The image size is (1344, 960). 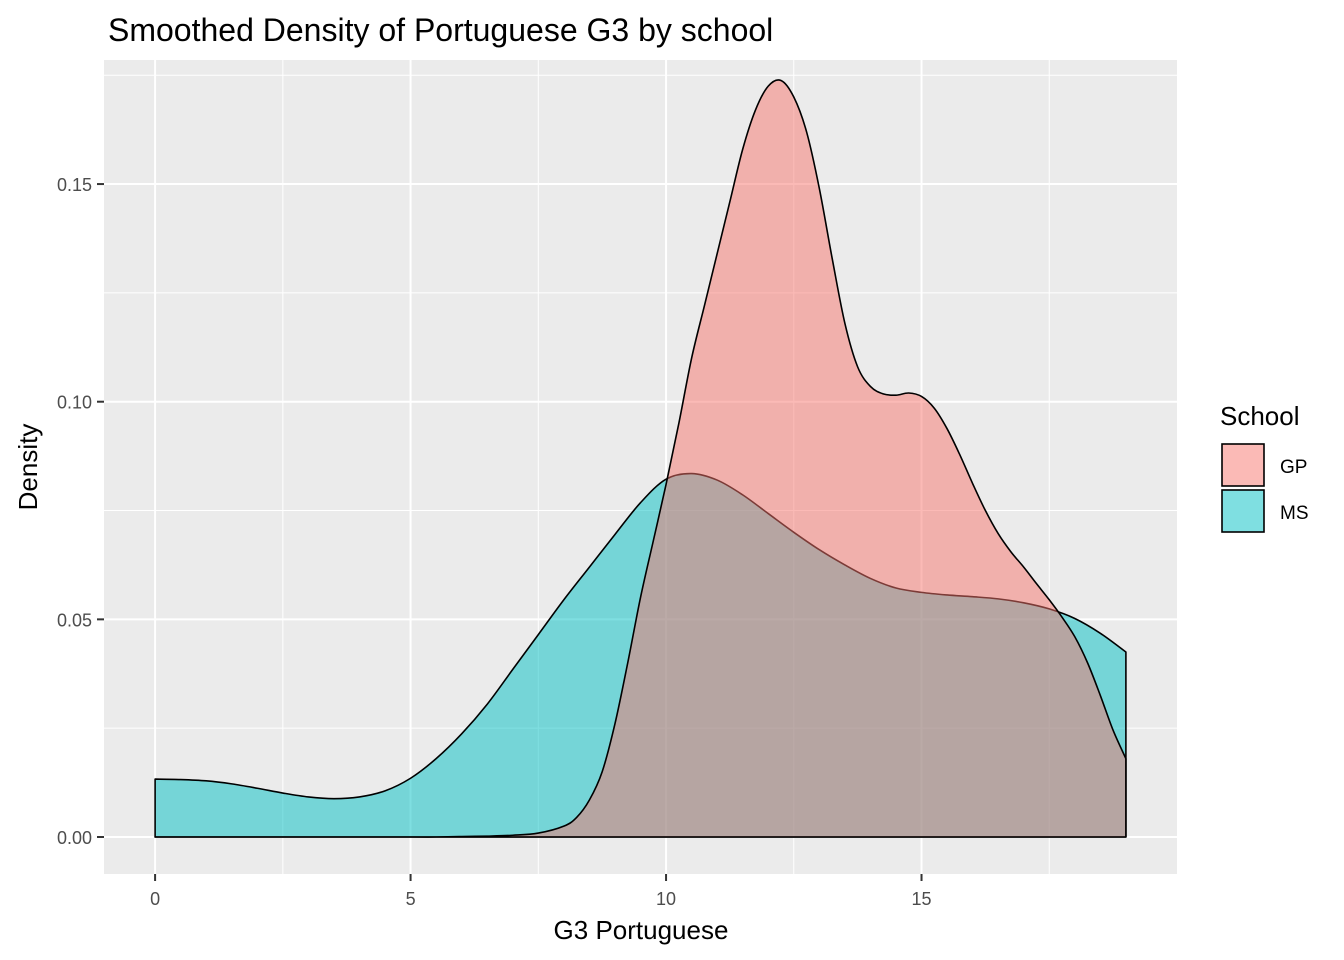 I want to click on y-axis: 0.00 0.05 0.10 0.15, so click(x=80, y=511).